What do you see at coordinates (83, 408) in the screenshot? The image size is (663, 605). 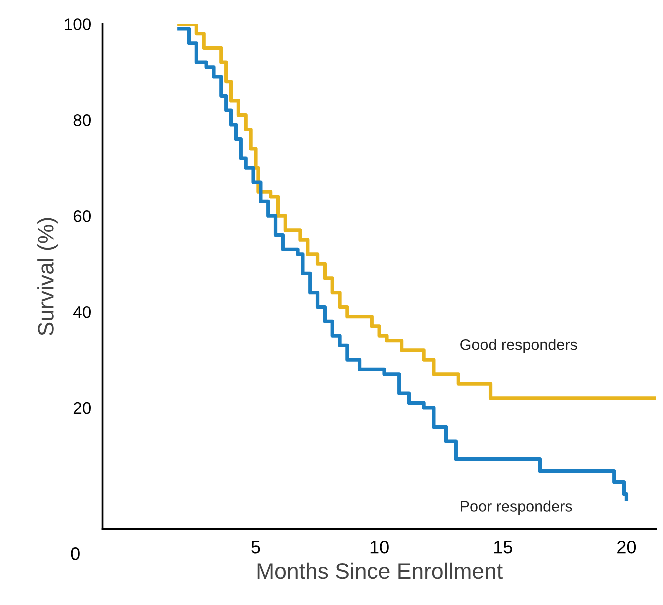 I see `y-tick-label: 20` at bounding box center [83, 408].